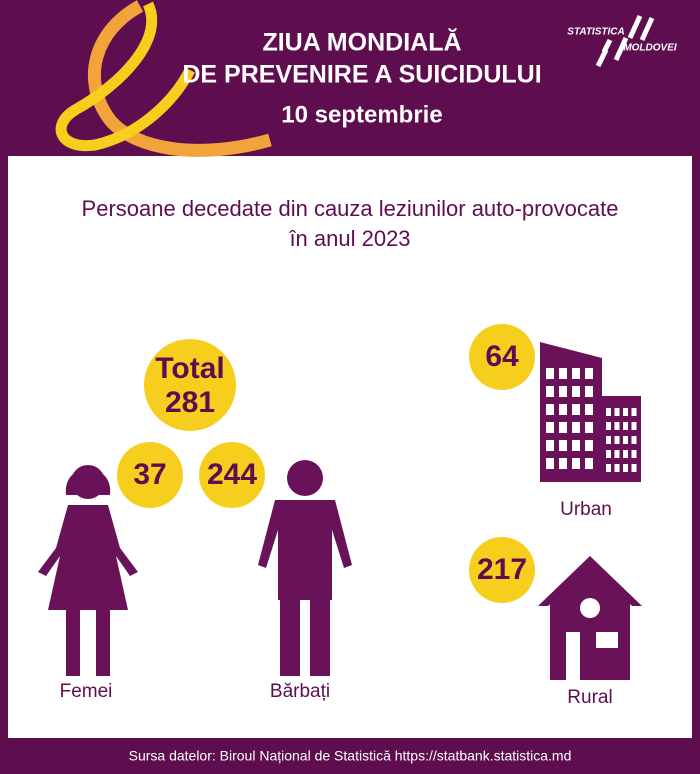 The image size is (700, 774). Describe the element at coordinates (622, 41) in the screenshot. I see `logo: STATISTICA MOLDOVEI` at that location.